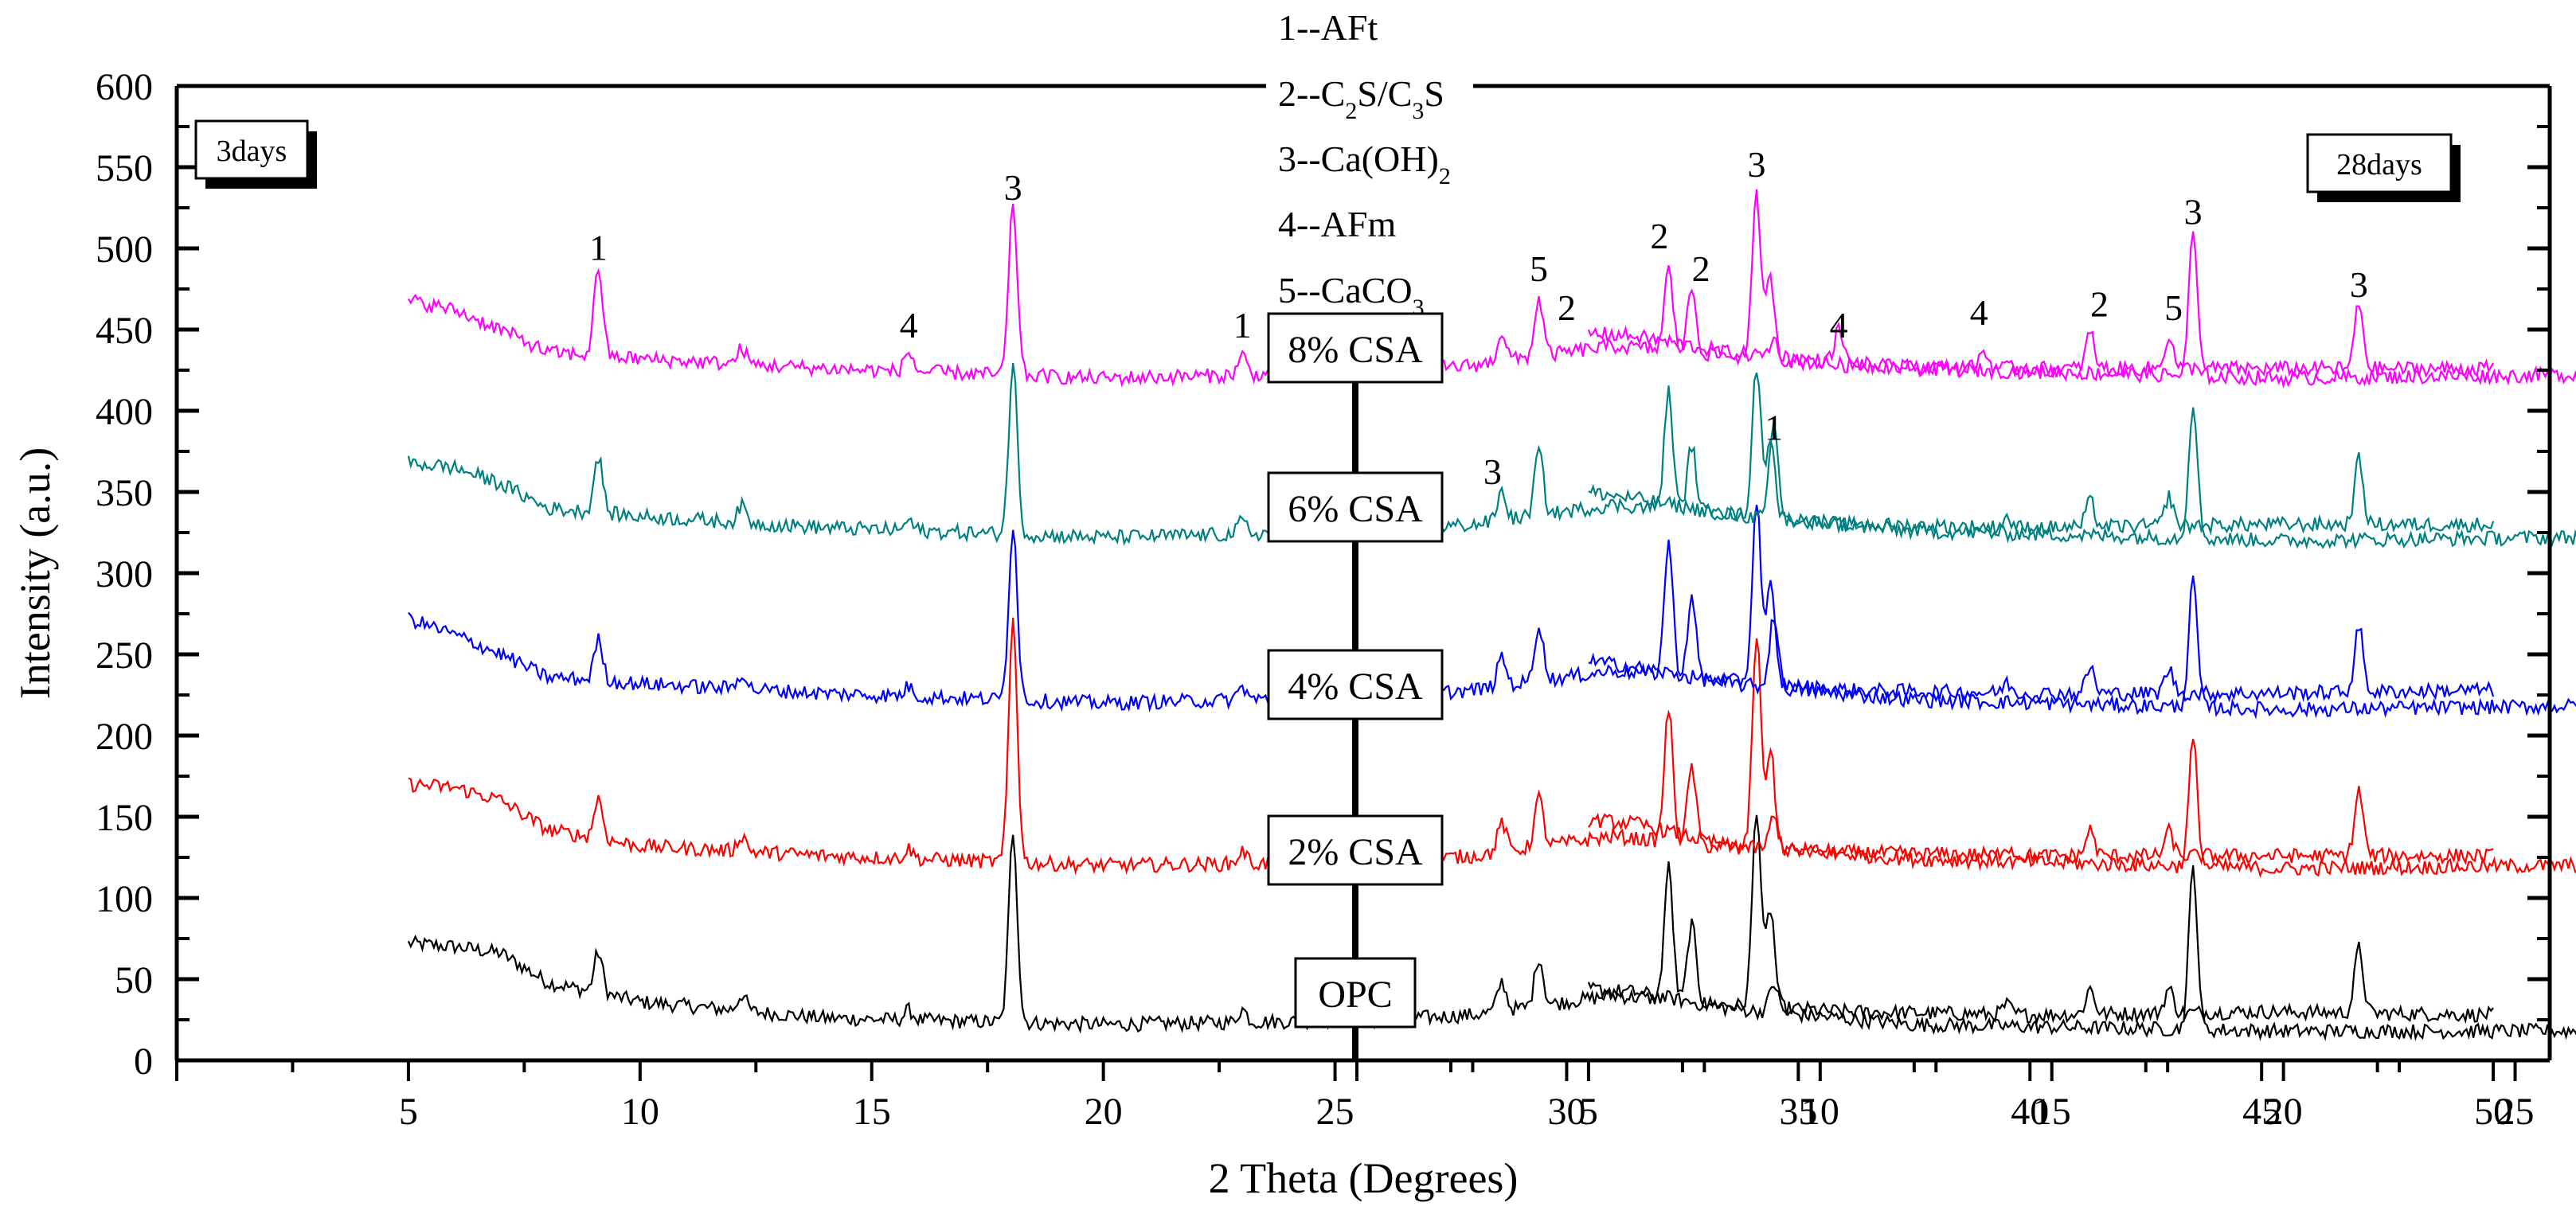 The height and width of the screenshot is (1214, 2576). What do you see at coordinates (1355, 687) in the screenshot?
I see `series-label-text: 4% CSA` at bounding box center [1355, 687].